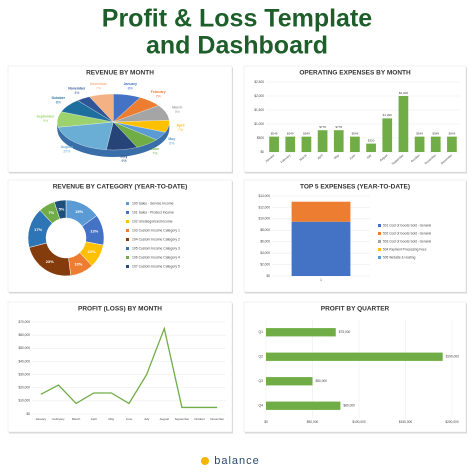 The image size is (474, 474). Describe the element at coordinates (264, 207) in the screenshot. I see `y-tick-label: $12,000` at that location.